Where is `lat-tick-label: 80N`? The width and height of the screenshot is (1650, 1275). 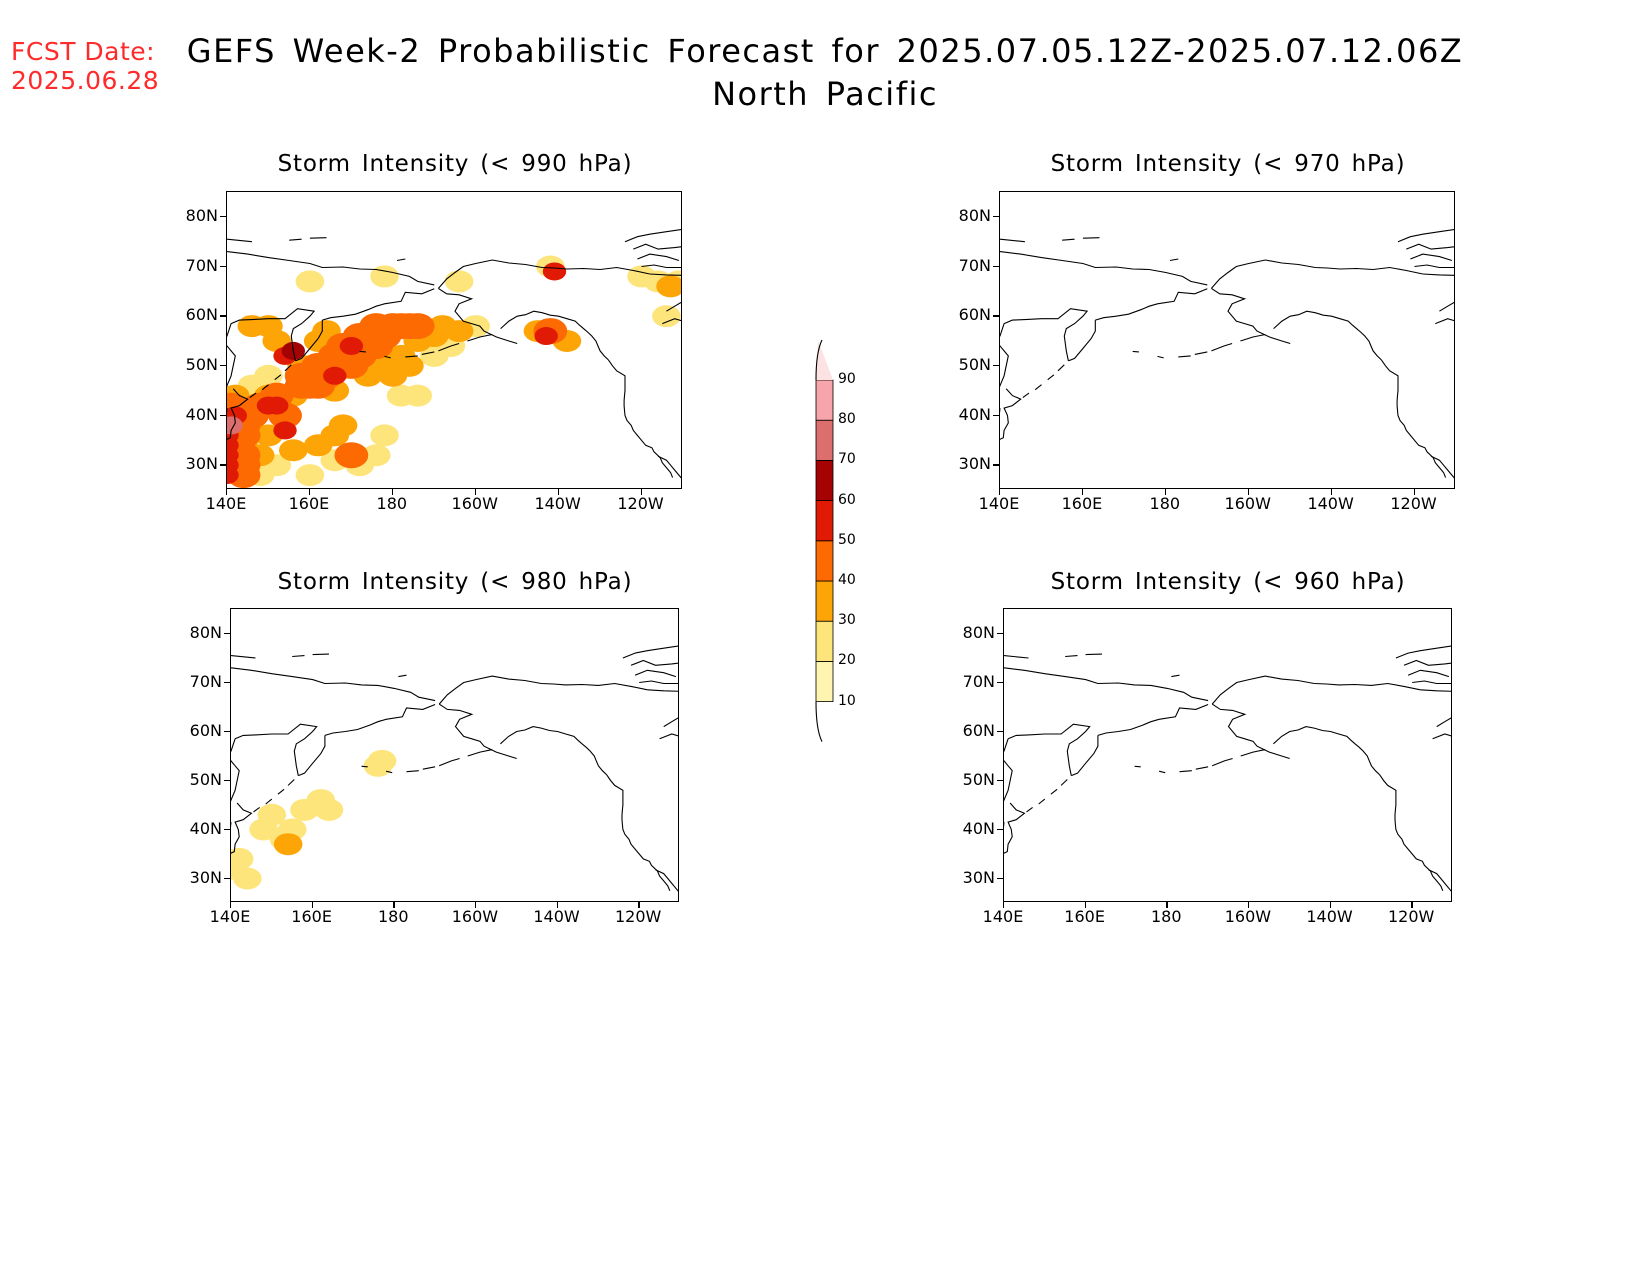
lat-tick-label: 80N is located at coordinates (978, 632).